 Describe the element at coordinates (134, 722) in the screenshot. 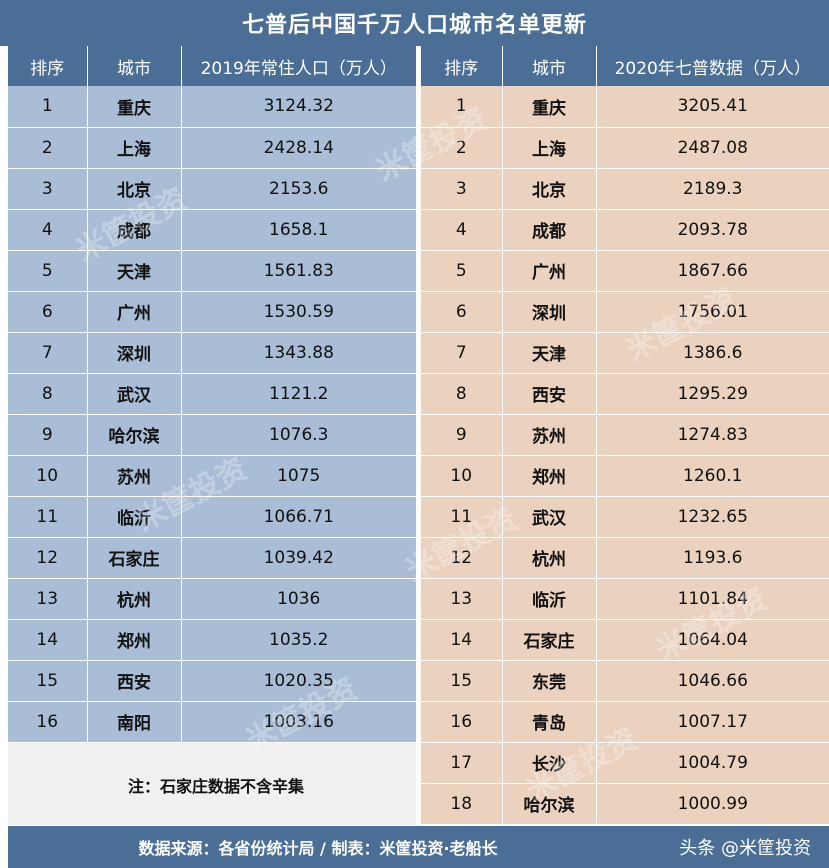

I see `city-cell: 南阳` at that location.